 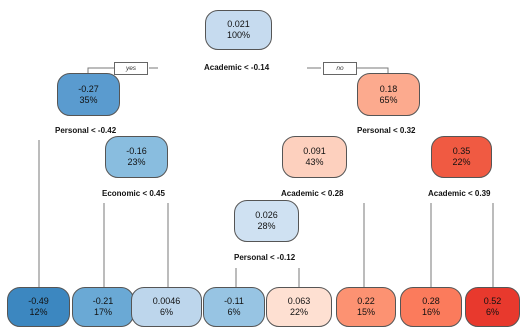 What do you see at coordinates (388, 99) in the screenshot?
I see `node-percent: 65%` at bounding box center [388, 99].